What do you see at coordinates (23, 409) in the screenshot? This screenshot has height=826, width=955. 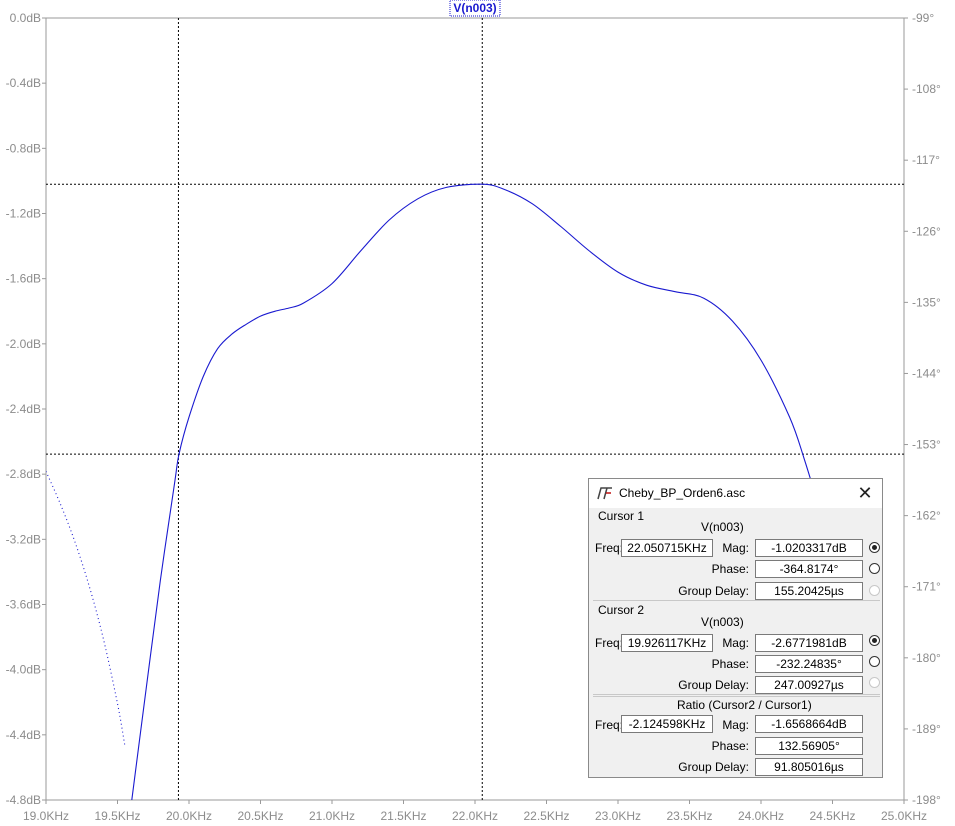 I see `y-left-tick-label: -2.4dB` at bounding box center [23, 409].